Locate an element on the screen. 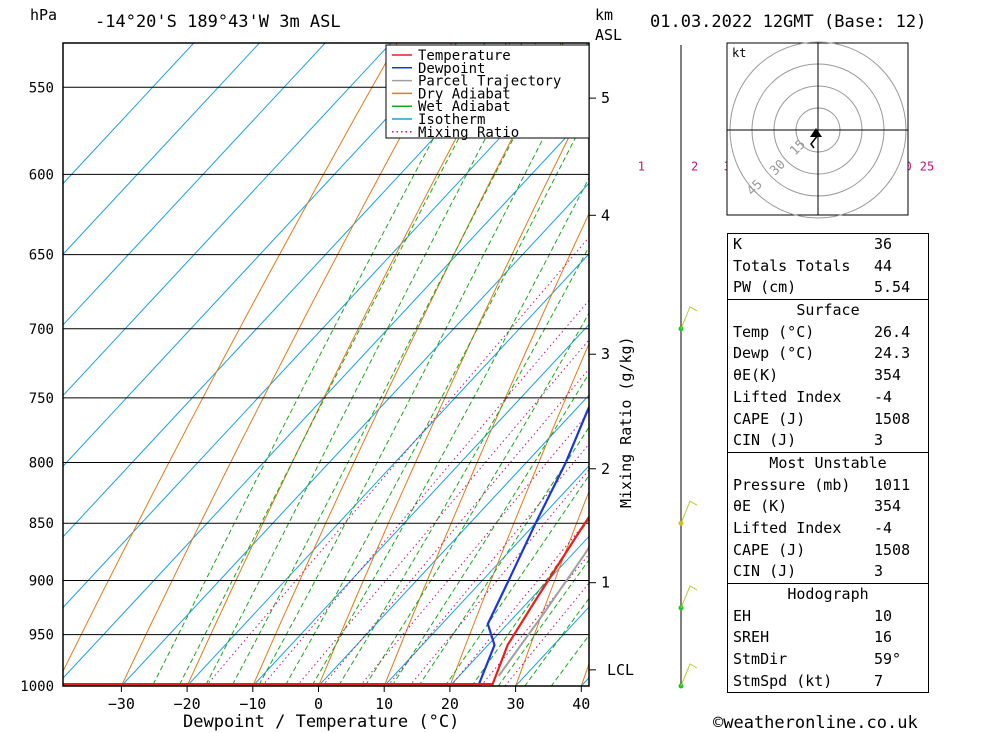  location-title: -14°20'S 189°43'W 3m ASL is located at coordinates (218, 22).